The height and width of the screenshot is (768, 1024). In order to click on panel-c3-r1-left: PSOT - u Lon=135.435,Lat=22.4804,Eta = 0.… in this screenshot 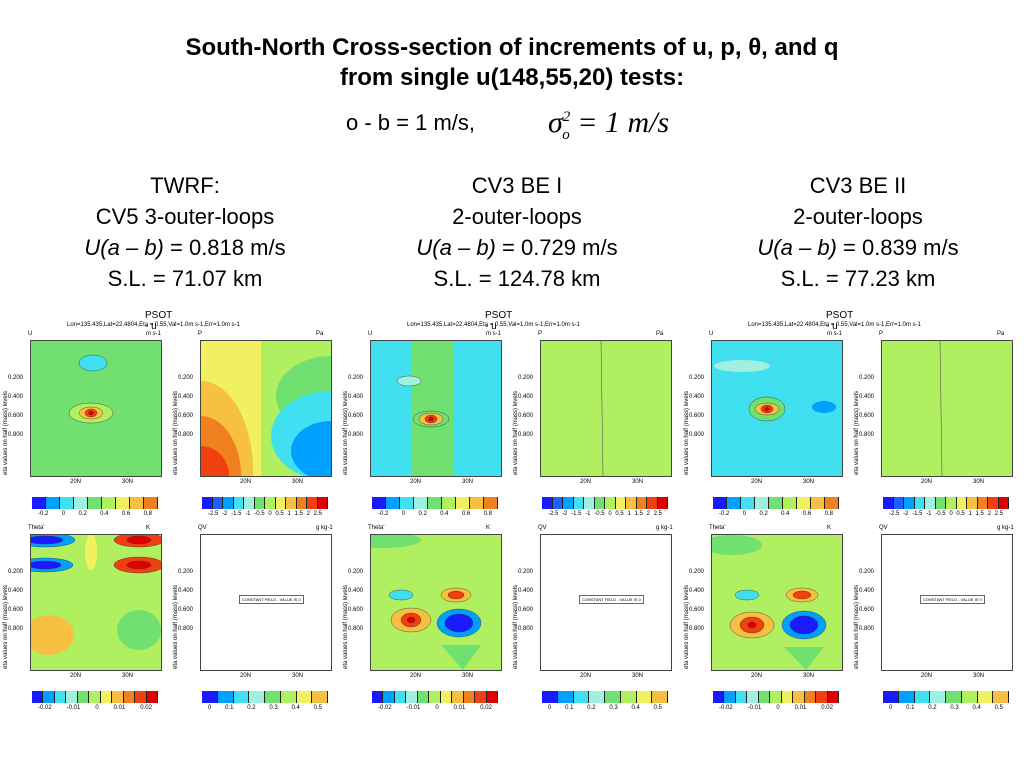, I will do `click(802, 413)`.